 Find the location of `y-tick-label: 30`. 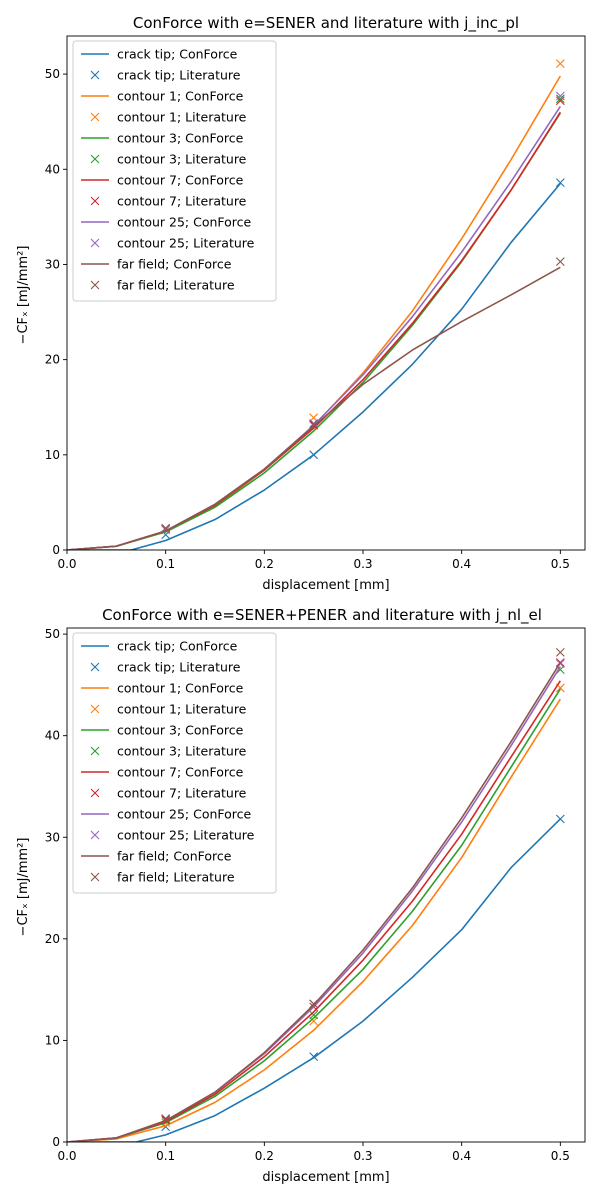

y-tick-label: 30 is located at coordinates (52, 264).